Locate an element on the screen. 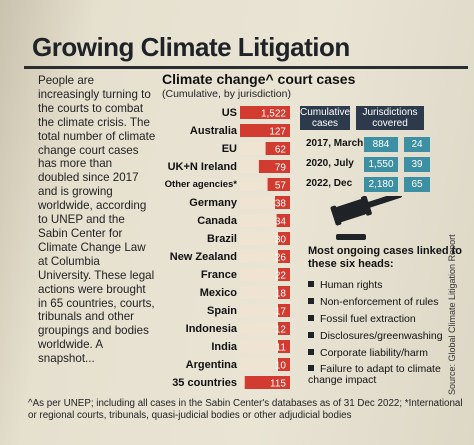  head-item-label: Fossil fuel extraction is located at coordinates (368, 319).